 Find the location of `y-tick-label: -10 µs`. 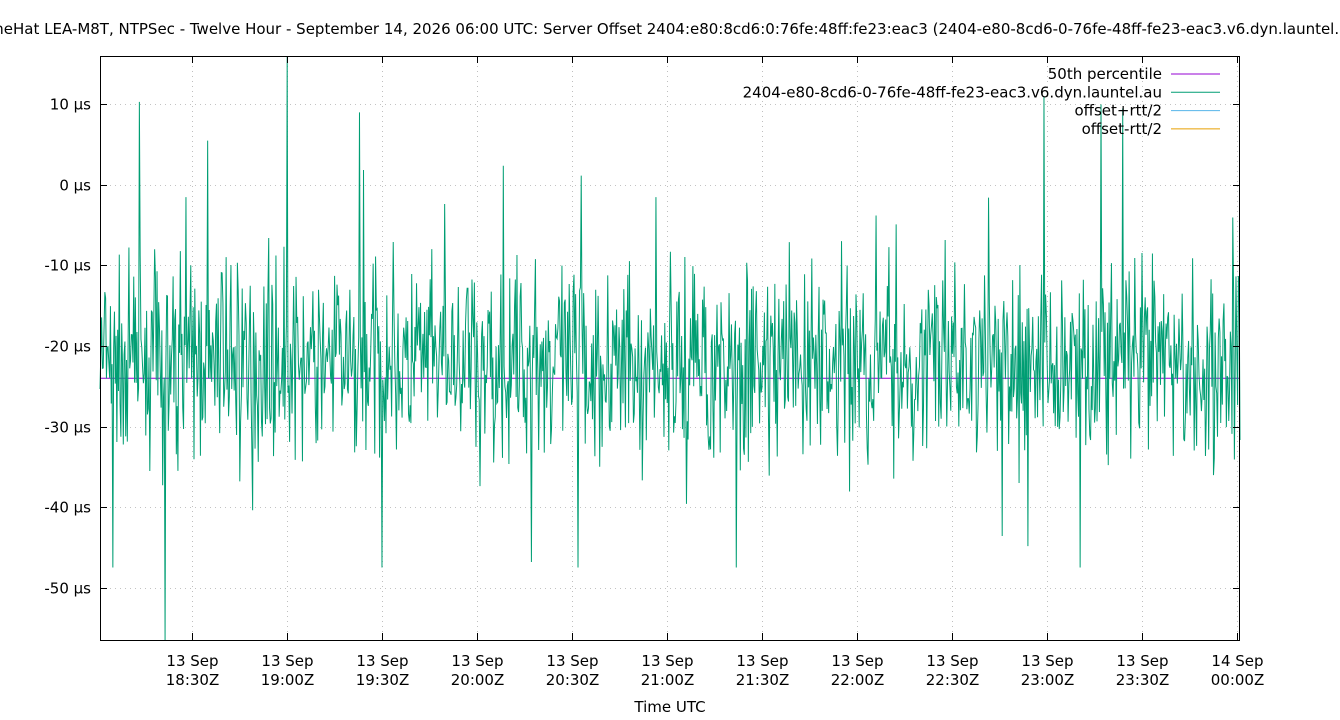

y-tick-label: -10 µs is located at coordinates (67, 266).